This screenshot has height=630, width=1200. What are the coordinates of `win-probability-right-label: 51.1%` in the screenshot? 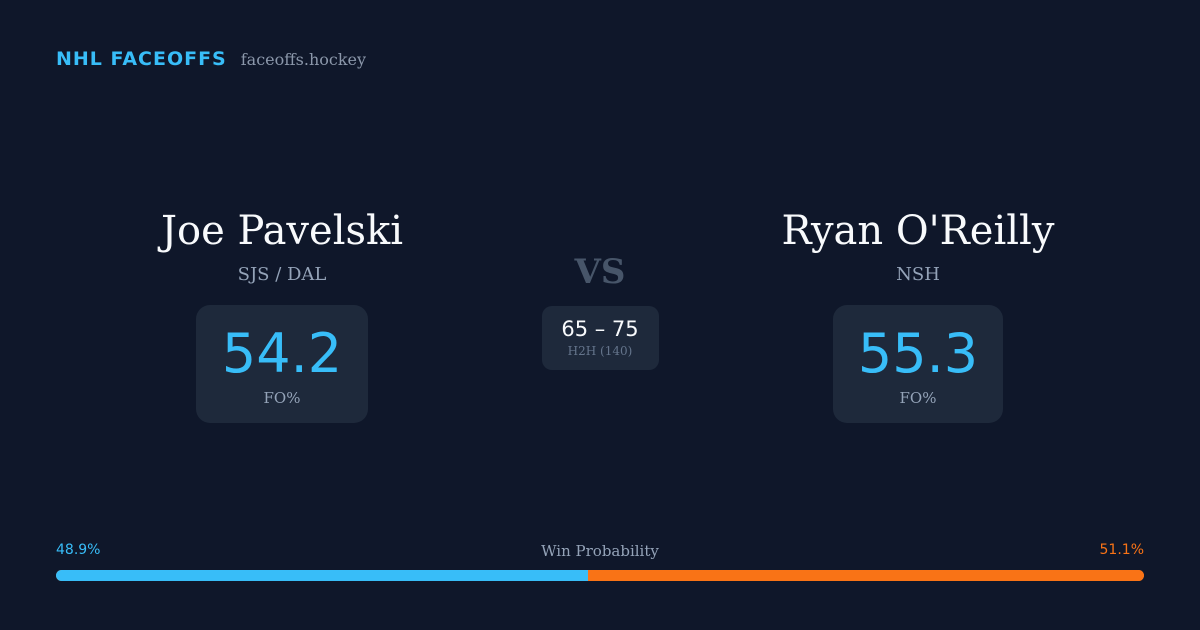 It's located at (1121, 550).